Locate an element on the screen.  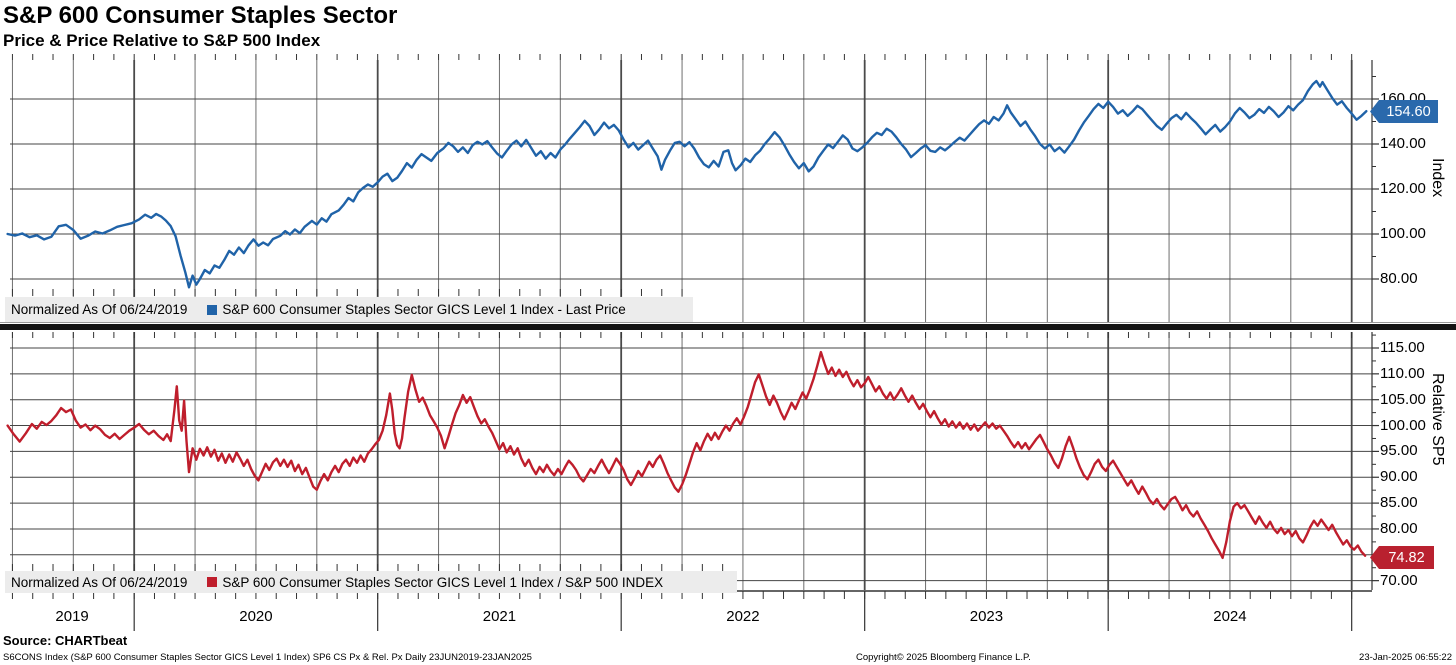
y-axis-tick-label: 70.00 is located at coordinates (1399, 580).